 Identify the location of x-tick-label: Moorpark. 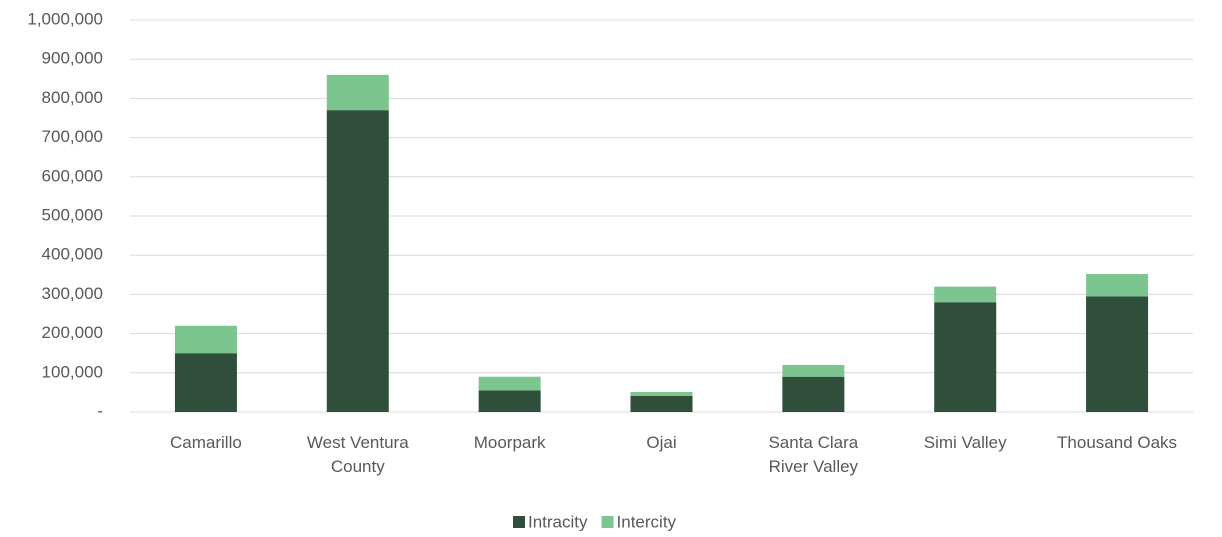
(509, 442).